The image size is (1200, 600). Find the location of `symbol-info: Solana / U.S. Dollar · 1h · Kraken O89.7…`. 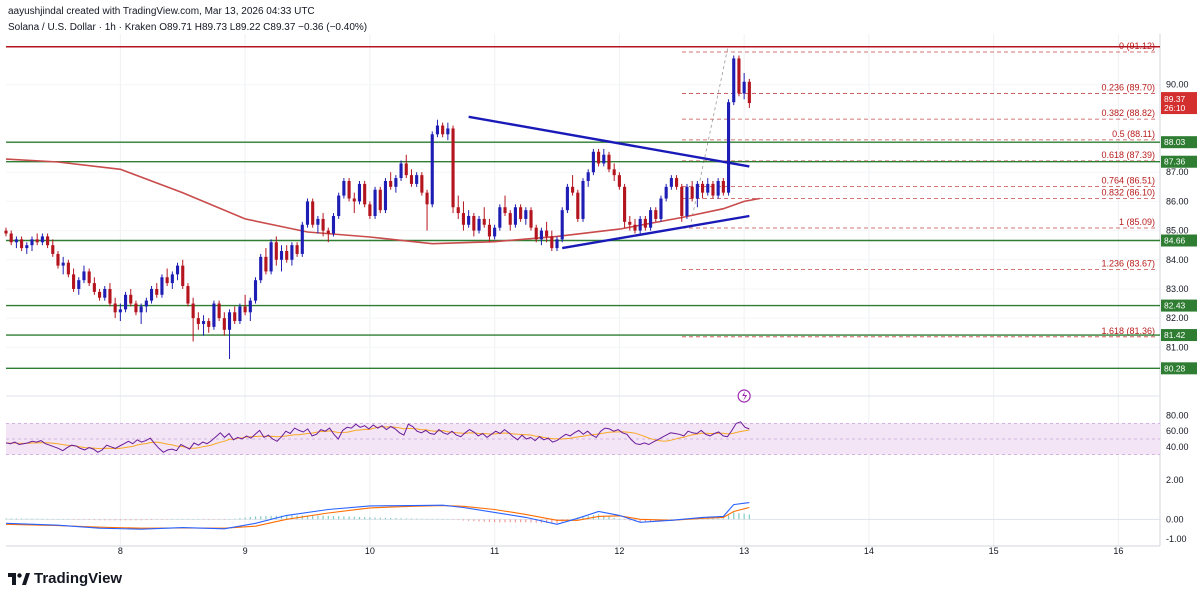

symbol-info: Solana / U.S. Dollar · 1h · Kraken O89.7… is located at coordinates (187, 27).